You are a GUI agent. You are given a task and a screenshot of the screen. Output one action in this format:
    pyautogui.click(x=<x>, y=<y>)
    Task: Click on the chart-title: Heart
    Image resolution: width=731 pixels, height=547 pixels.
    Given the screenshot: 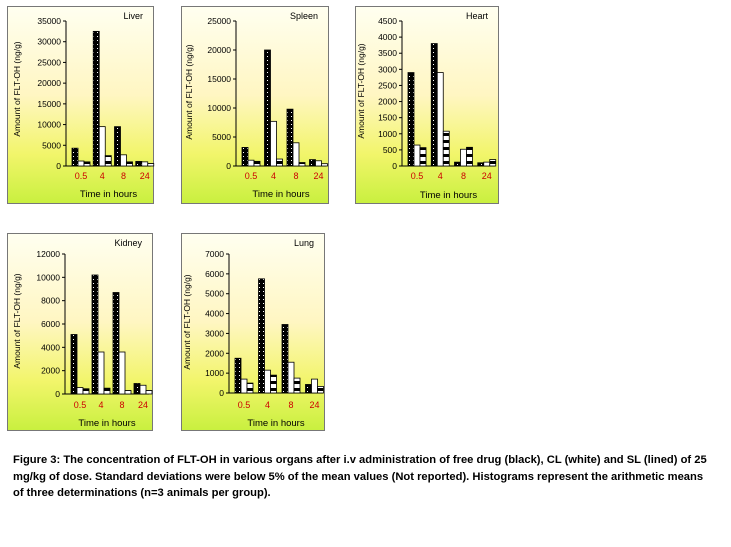 What is the action you would take?
    pyautogui.click(x=476, y=16)
    